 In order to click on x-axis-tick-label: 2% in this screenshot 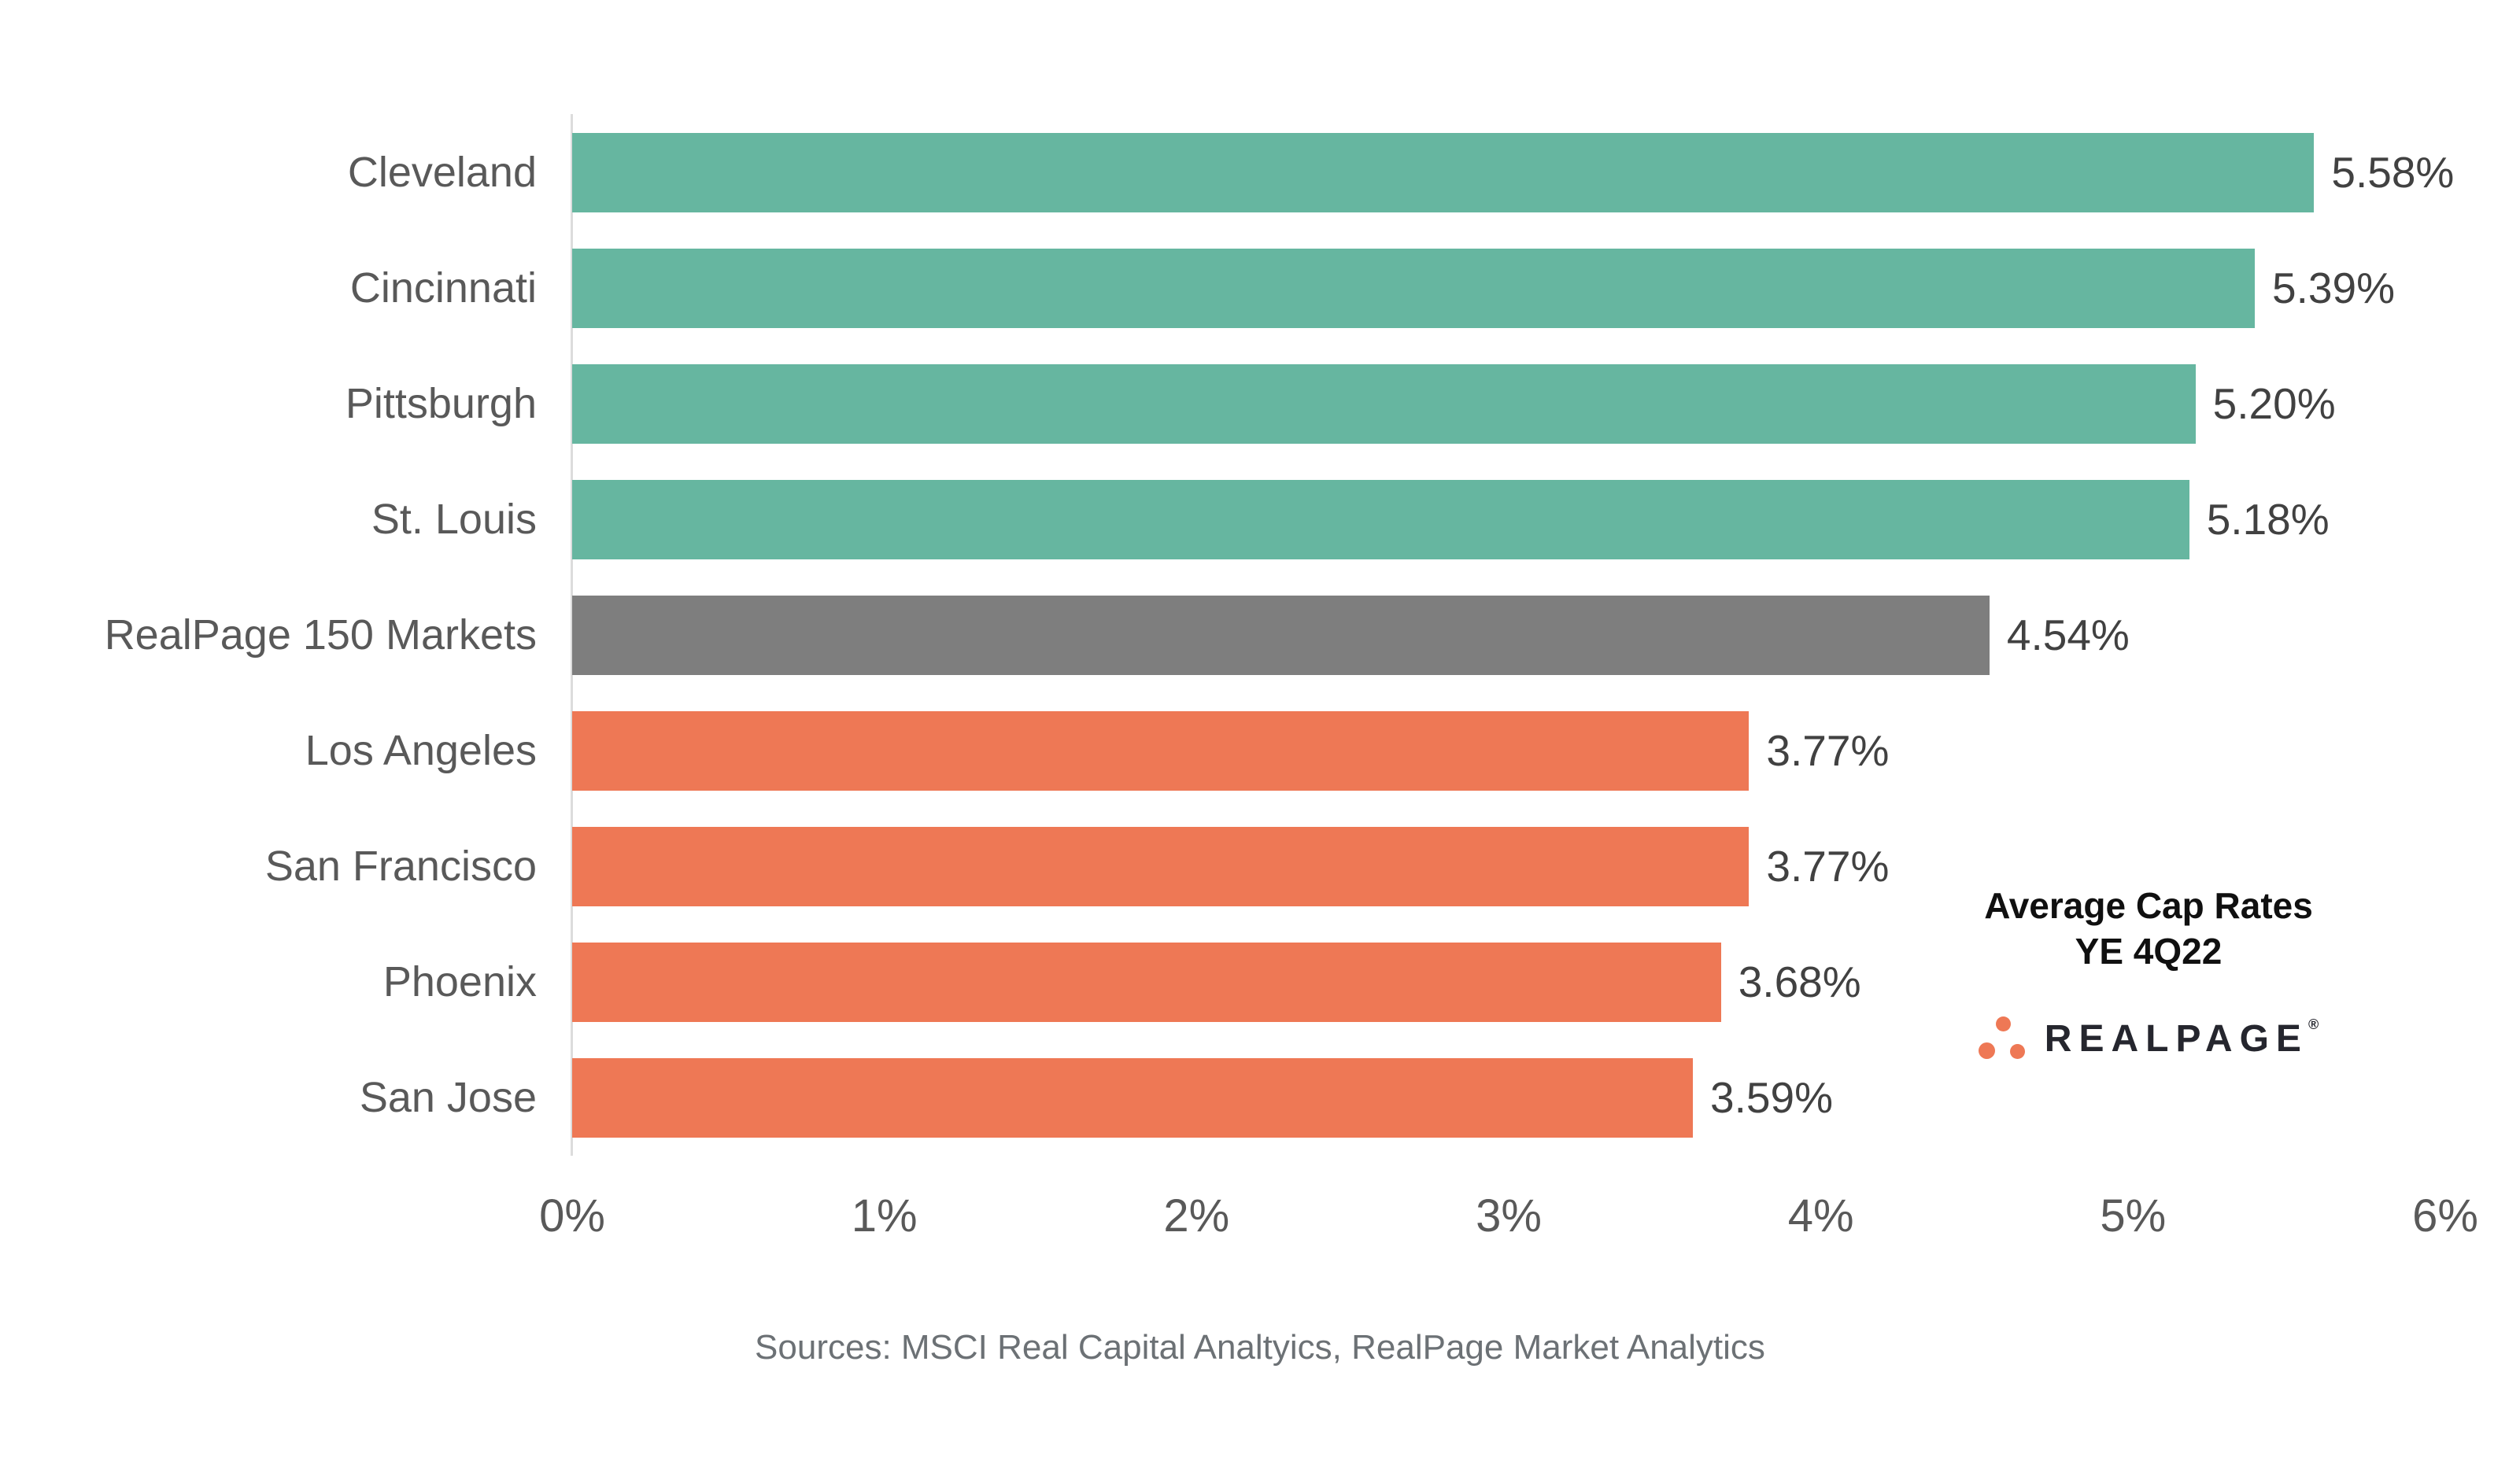, I will do `click(1196, 1215)`.